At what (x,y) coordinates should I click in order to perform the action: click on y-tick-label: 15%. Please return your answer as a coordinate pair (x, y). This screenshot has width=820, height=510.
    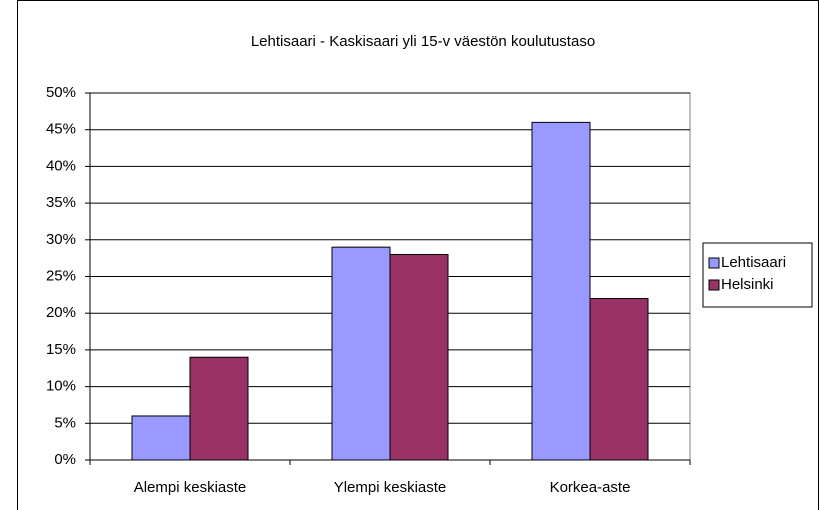
    Looking at the image, I should click on (61, 349).